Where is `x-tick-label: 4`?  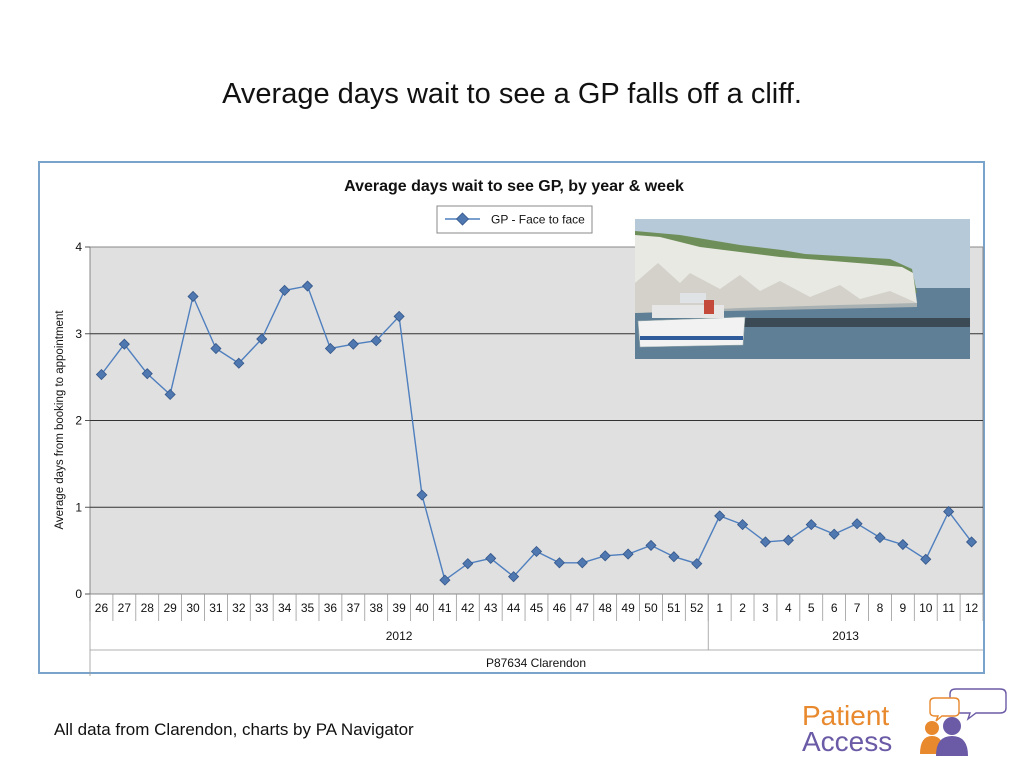 x-tick-label: 4 is located at coordinates (788, 608).